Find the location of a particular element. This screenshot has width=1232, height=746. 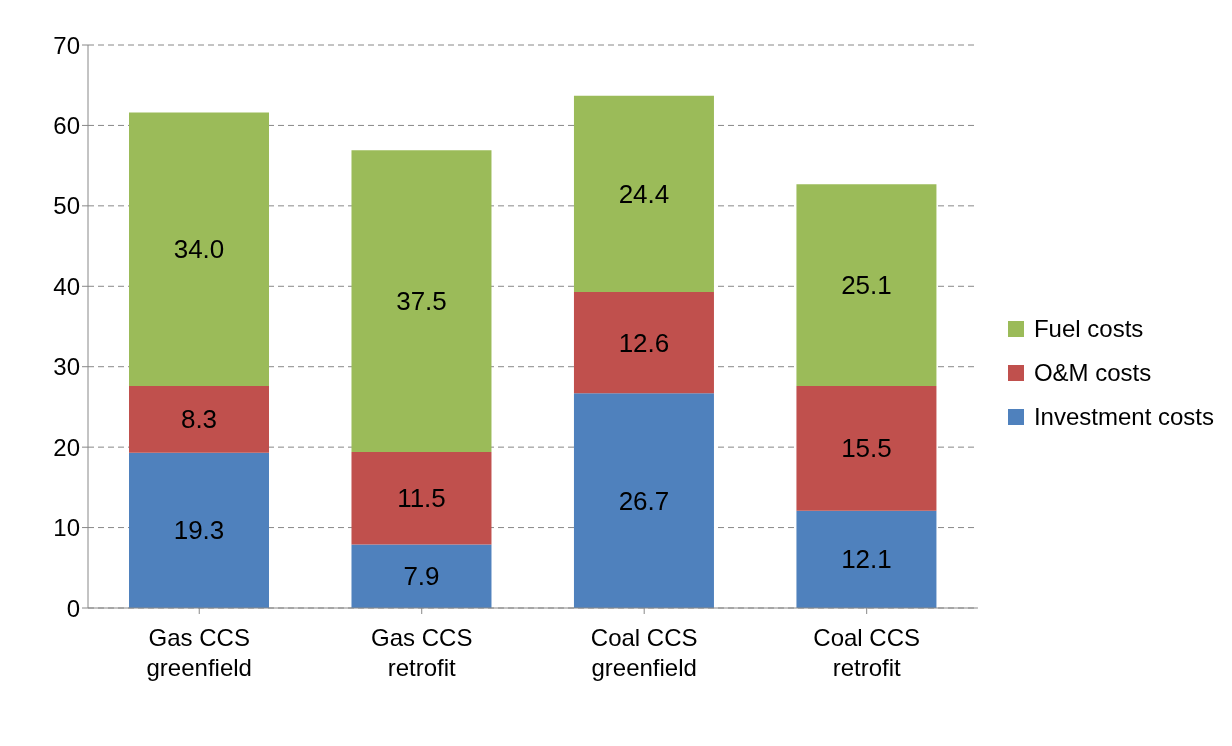

legend-label: Fuel costs is located at coordinates (1088, 329).